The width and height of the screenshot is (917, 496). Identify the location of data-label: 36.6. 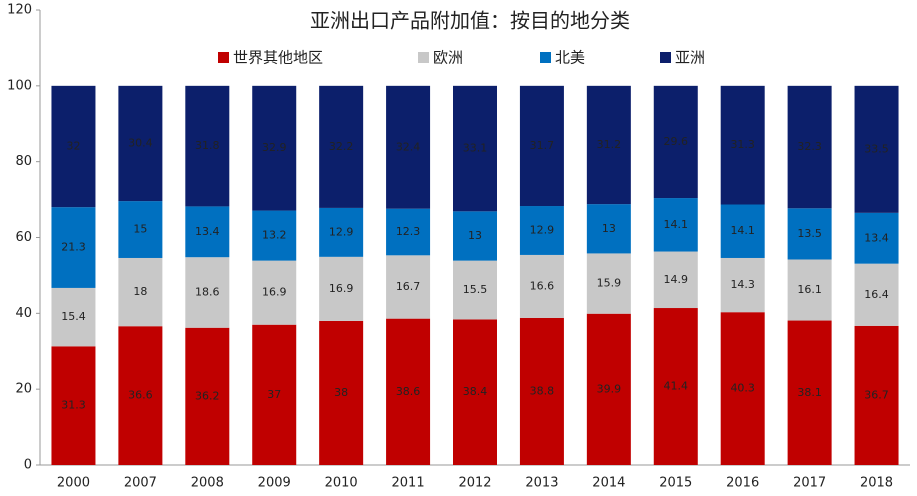
(140, 395).